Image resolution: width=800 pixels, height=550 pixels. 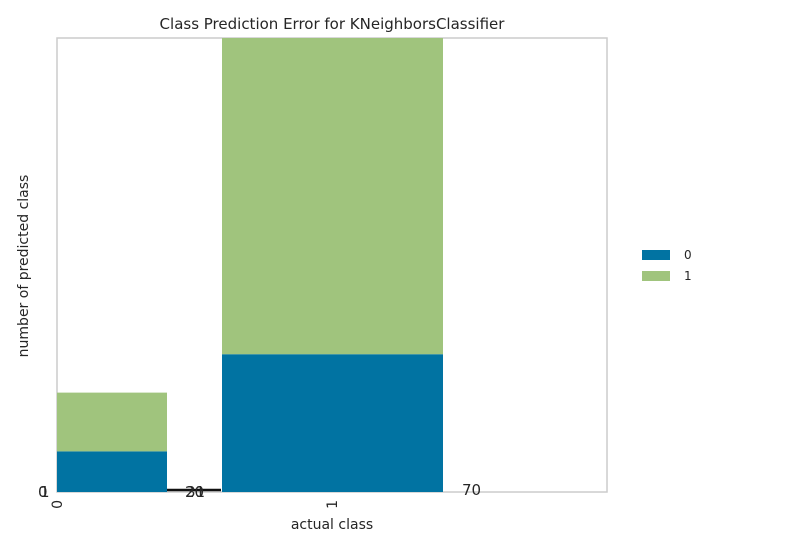 What do you see at coordinates (688, 254) in the screenshot?
I see `legend-label: 0` at bounding box center [688, 254].